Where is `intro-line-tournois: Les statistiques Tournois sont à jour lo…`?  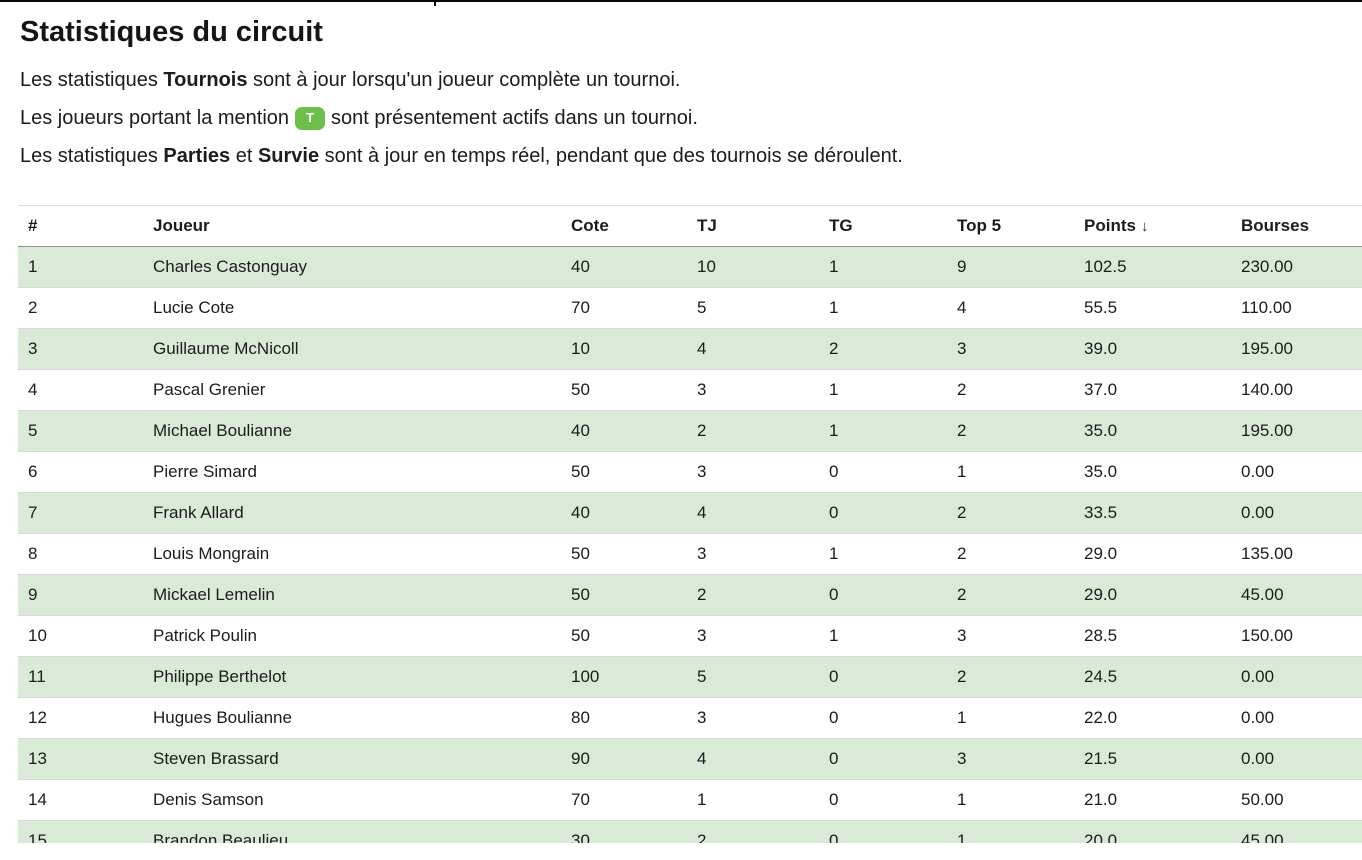 intro-line-tournois: Les statistiques Tournois sont à jour lo… is located at coordinates (691, 80).